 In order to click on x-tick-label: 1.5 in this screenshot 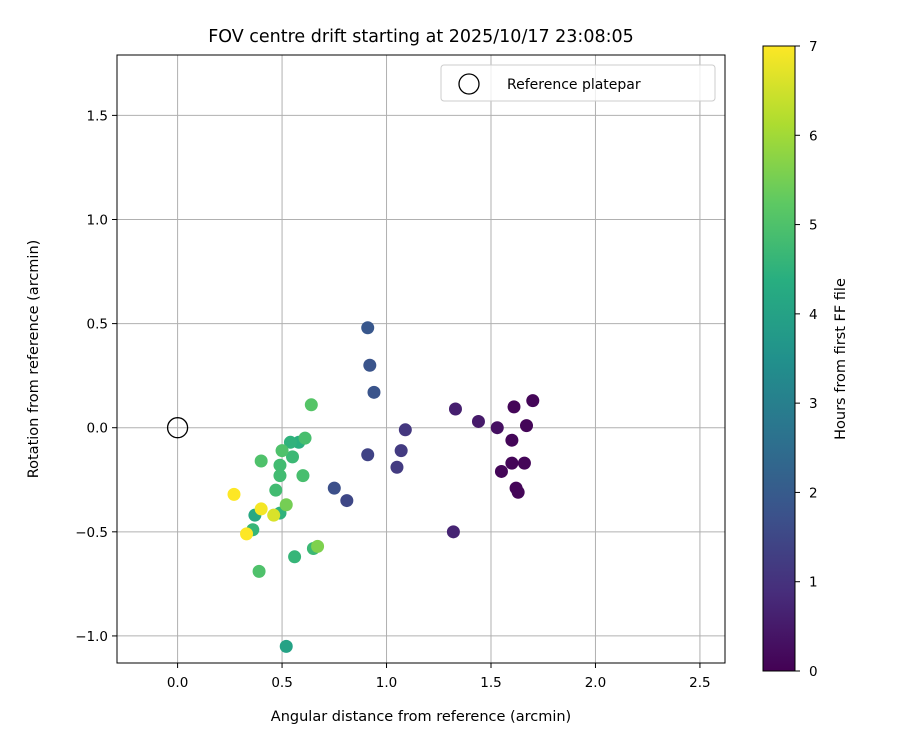, I will do `click(490, 683)`.